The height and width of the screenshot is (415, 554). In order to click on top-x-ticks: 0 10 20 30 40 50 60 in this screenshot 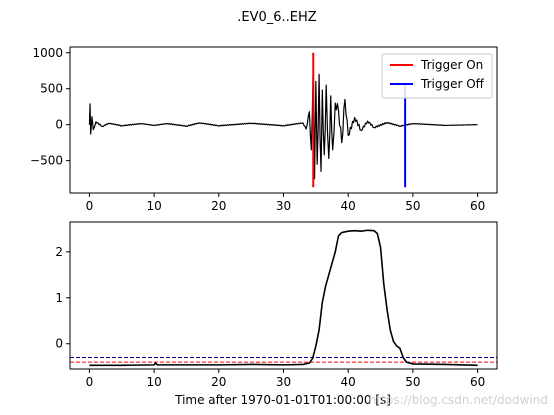, I will do `click(285, 203)`.